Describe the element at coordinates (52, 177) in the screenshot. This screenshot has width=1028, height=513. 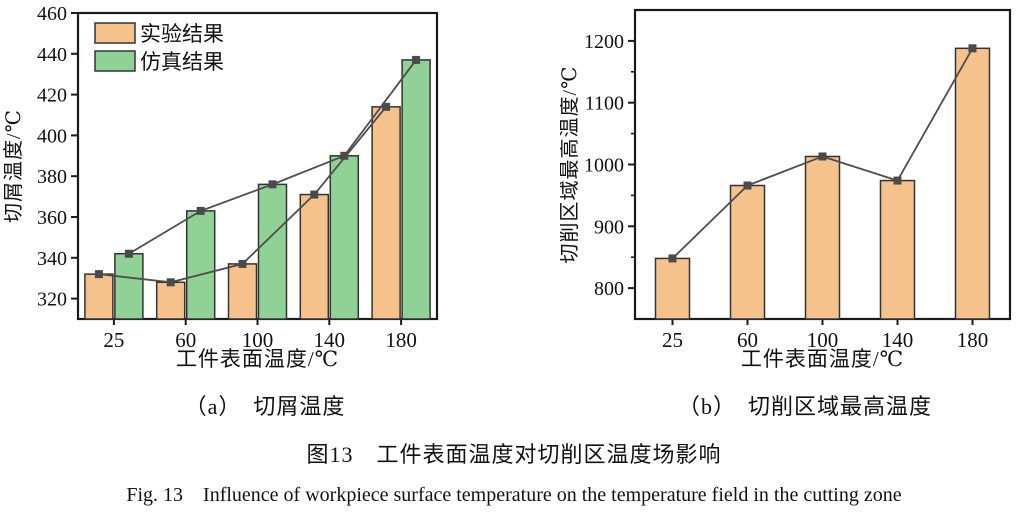
I see `svg-text: 380` at that location.